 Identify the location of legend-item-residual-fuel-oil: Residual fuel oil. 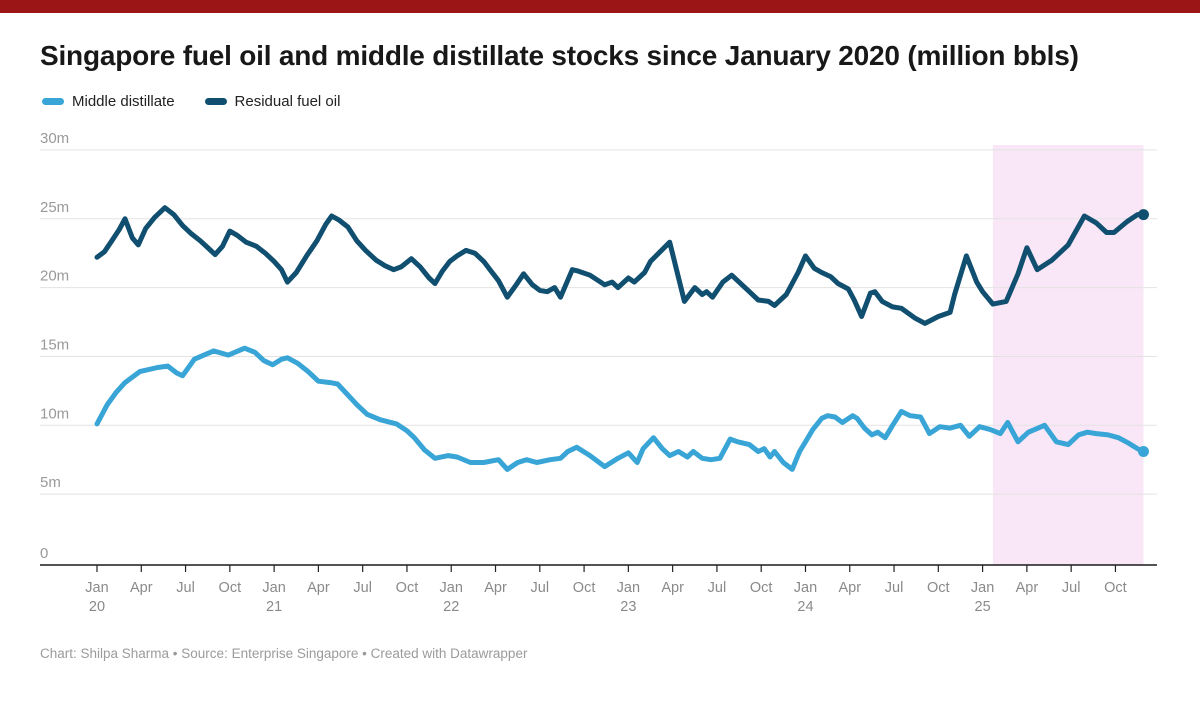
(272, 101).